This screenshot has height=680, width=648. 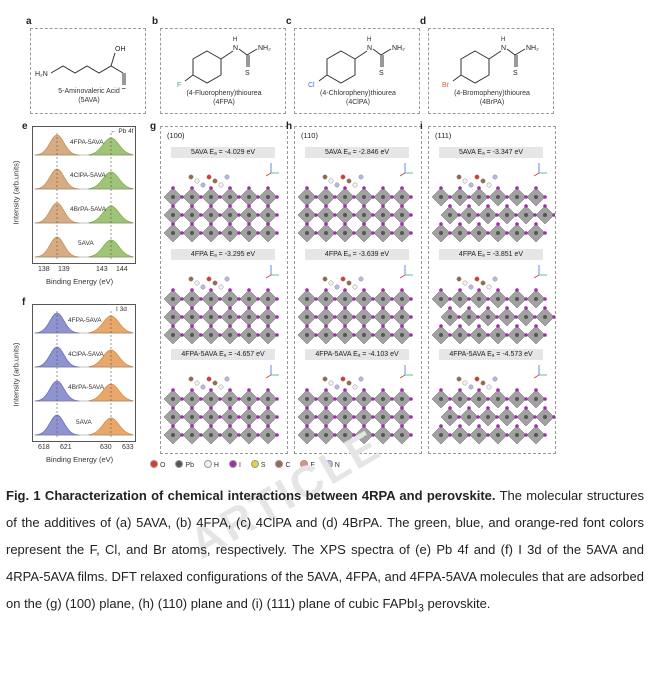 What do you see at coordinates (307, 464) in the screenshot?
I see `legend-item: F` at bounding box center [307, 464].